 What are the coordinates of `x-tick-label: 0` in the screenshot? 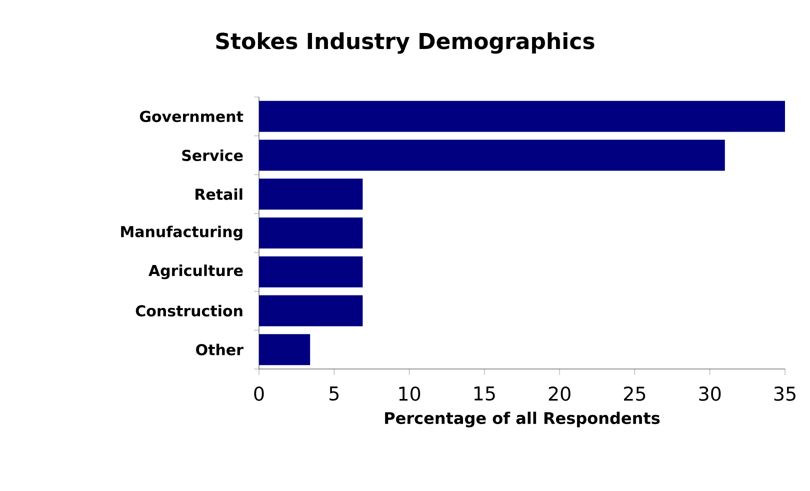 It's located at (259, 393).